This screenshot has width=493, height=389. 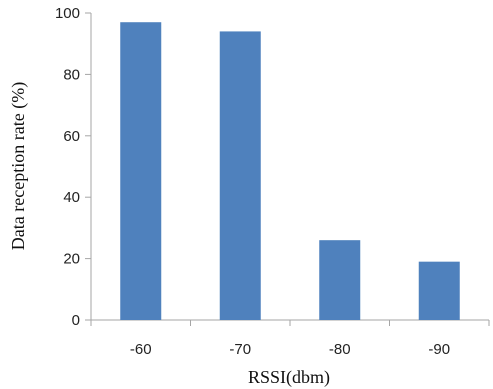 I want to click on x-axis-title: RSSI(dbm), so click(x=289, y=377).